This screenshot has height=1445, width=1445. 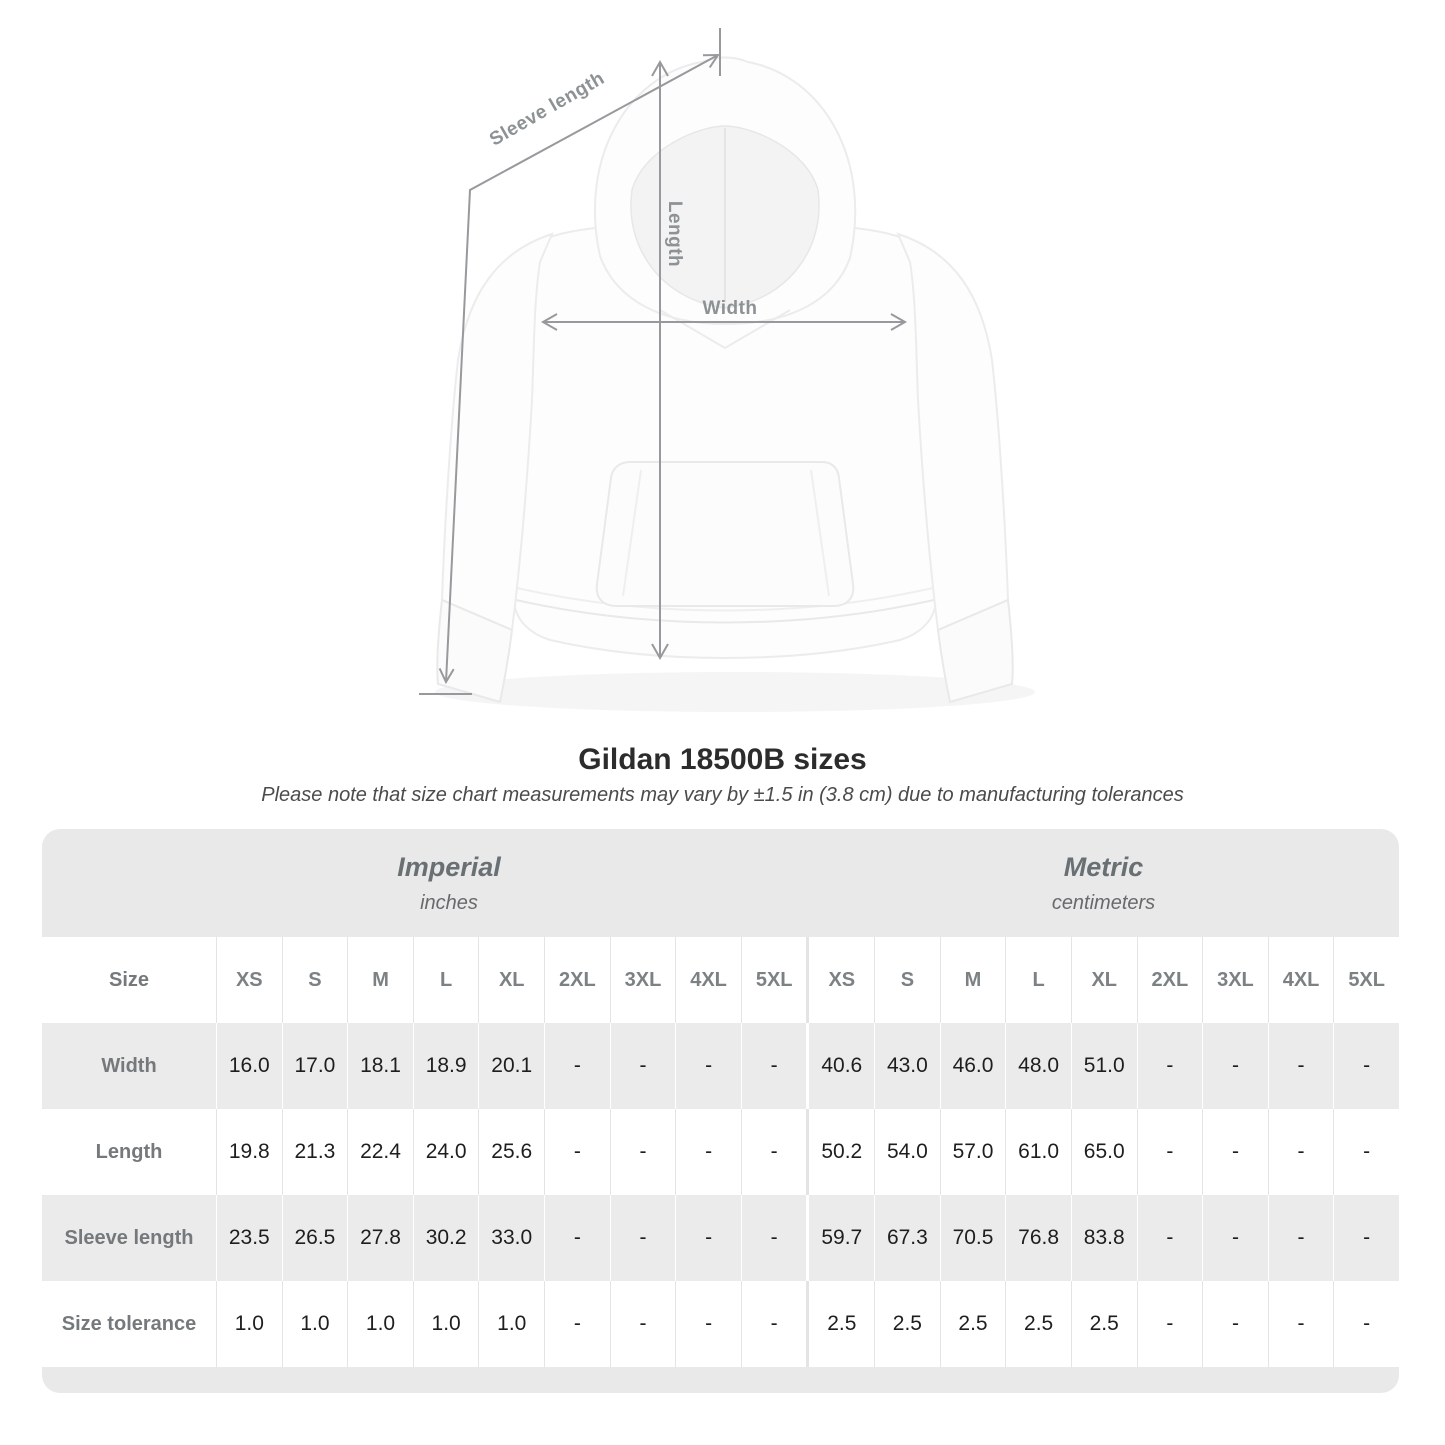 I want to click on row-label: Width, so click(x=129, y=1066).